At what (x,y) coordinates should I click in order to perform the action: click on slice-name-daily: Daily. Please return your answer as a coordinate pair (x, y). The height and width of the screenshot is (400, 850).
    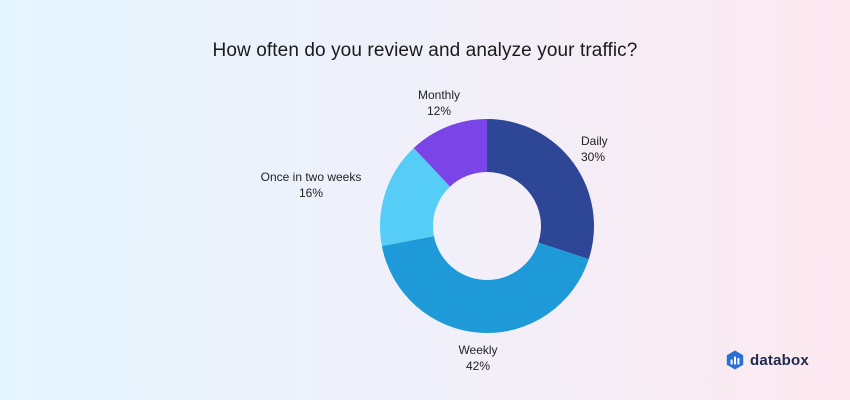
    Looking at the image, I should click on (594, 141).